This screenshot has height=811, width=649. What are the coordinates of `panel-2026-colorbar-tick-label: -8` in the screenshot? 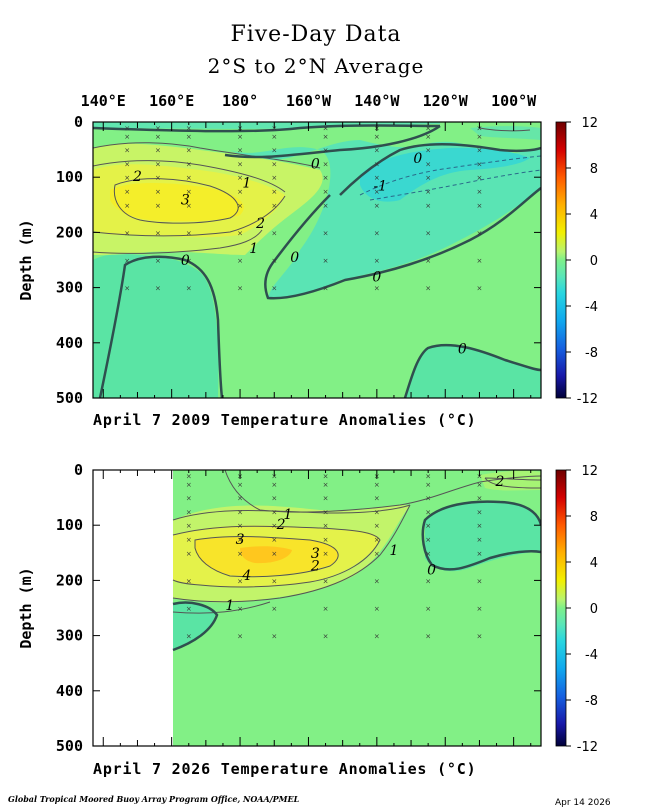 It's located at (591, 701).